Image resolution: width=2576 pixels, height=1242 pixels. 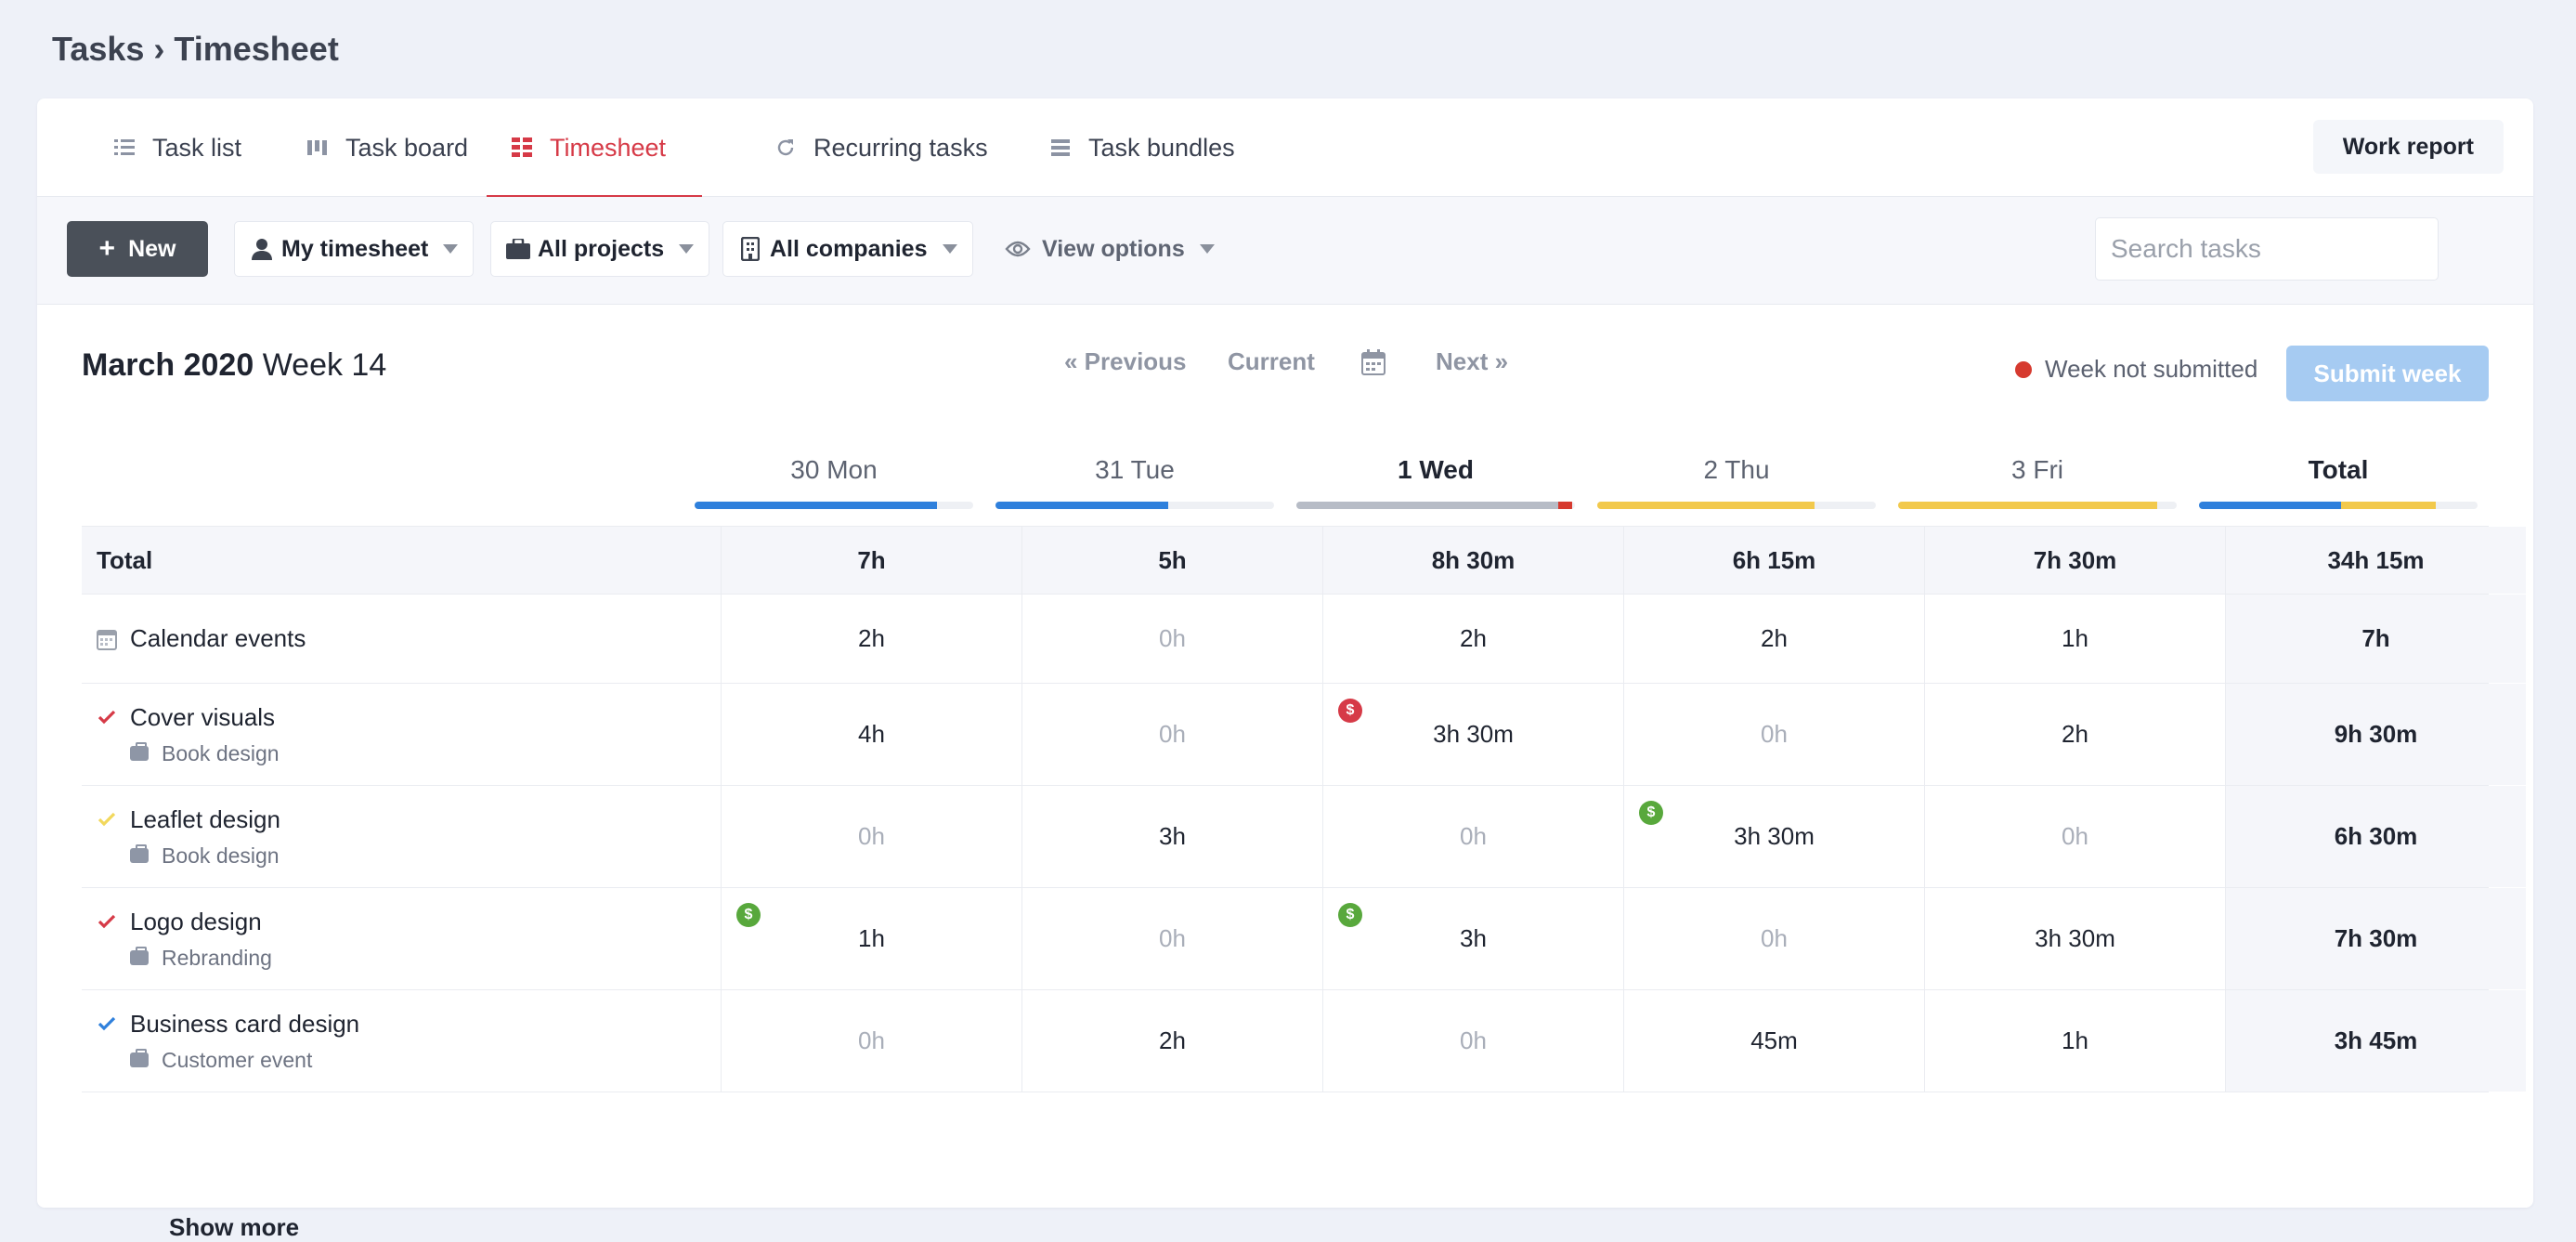 I want to click on time-cell: 3h $, so click(x=1472, y=938).